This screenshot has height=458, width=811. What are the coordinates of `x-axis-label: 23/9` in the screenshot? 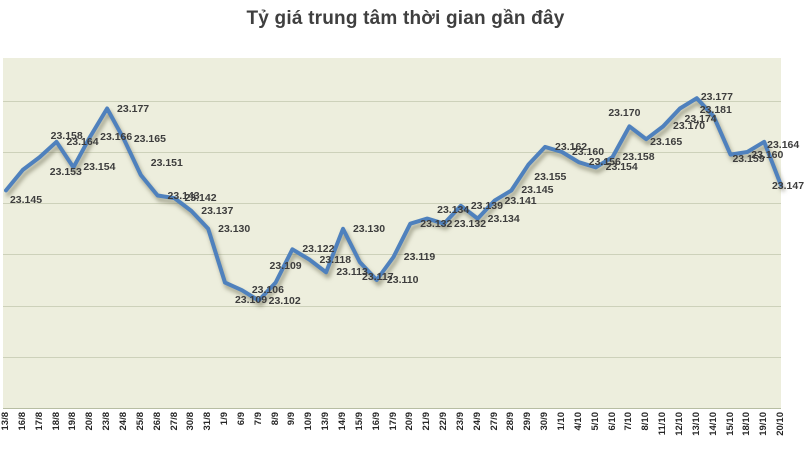 It's located at (460, 421).